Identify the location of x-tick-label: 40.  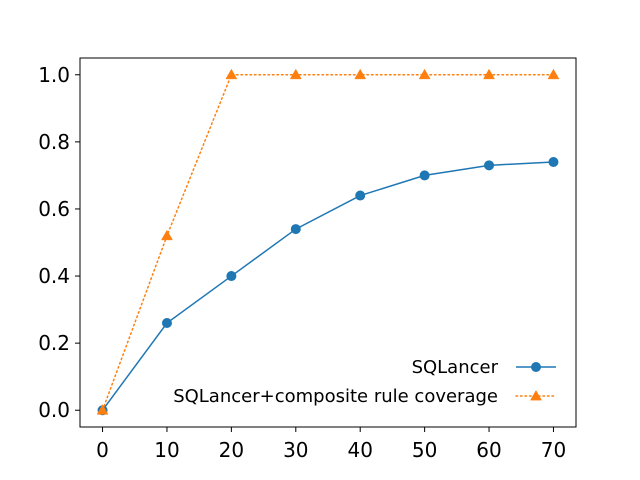
(359, 450).